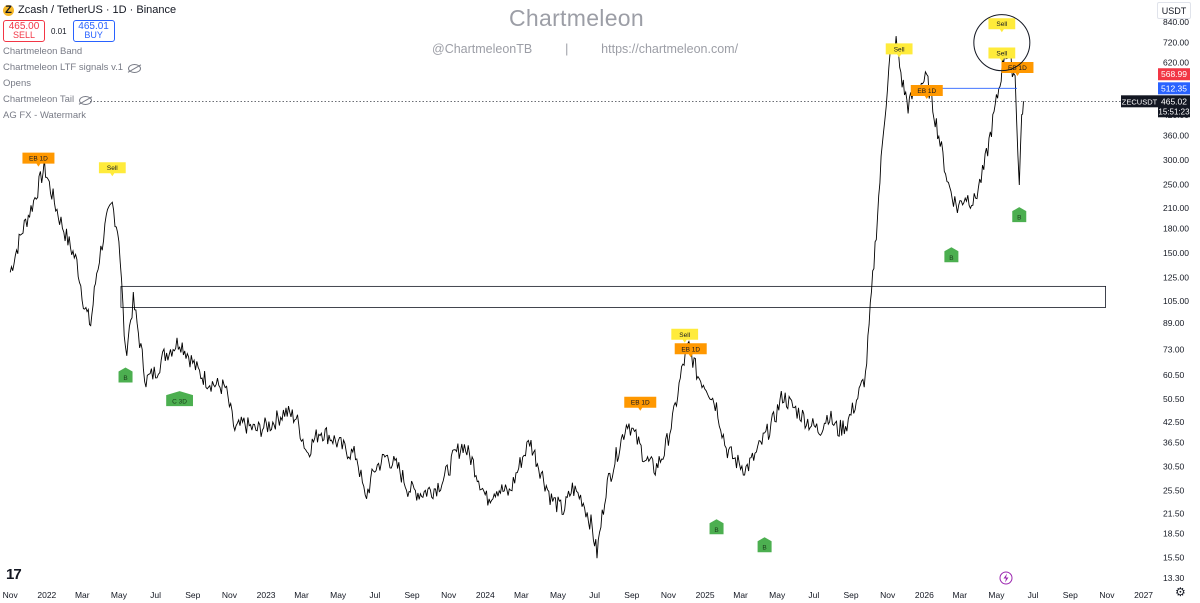 The image size is (1200, 603). What do you see at coordinates (1176, 301) in the screenshot?
I see `y-tick-label: 105.00` at bounding box center [1176, 301].